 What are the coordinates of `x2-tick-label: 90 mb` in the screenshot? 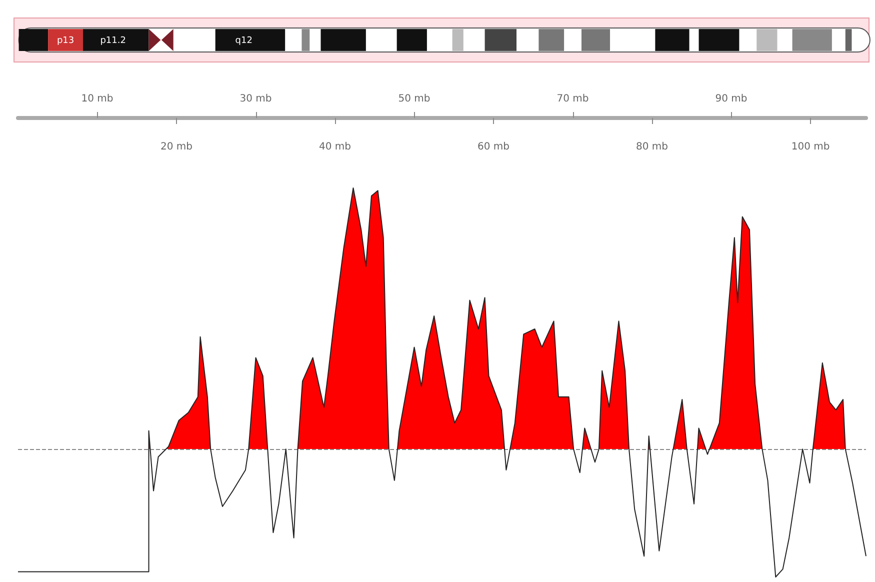 It's located at (731, 99).